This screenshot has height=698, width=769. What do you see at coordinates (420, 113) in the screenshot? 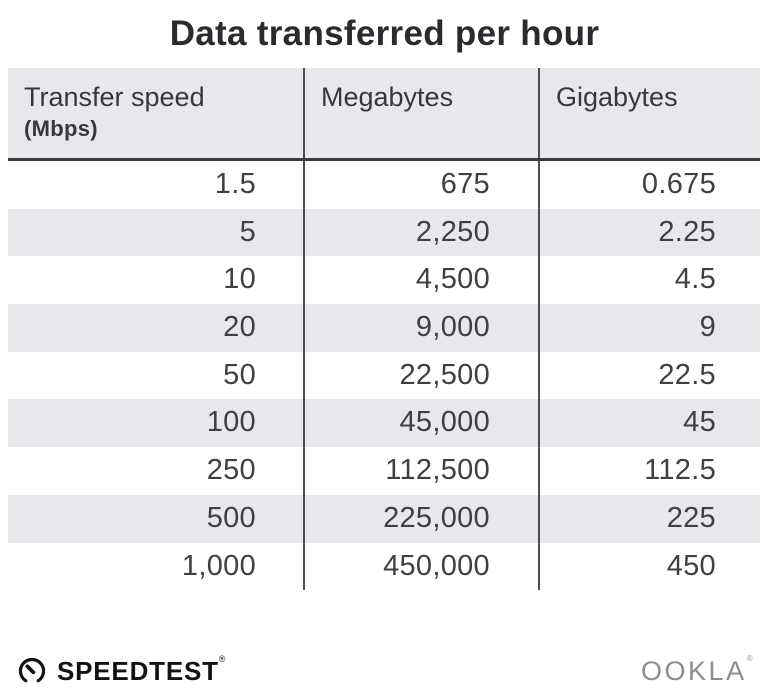
I see `column-header-megabytes: Megabytes` at bounding box center [420, 113].